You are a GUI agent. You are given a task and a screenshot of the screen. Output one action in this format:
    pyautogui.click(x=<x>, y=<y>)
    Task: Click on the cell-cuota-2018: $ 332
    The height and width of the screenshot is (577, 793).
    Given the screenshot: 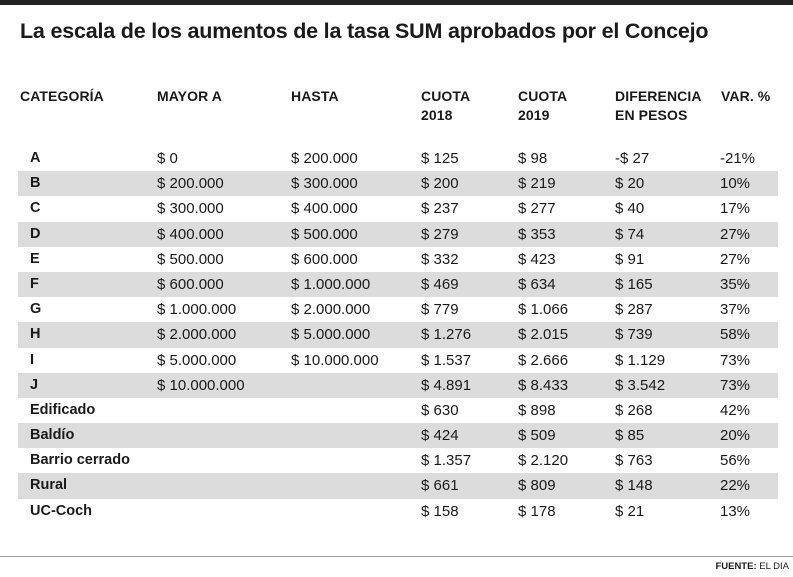 What is the action you would take?
    pyautogui.click(x=440, y=259)
    